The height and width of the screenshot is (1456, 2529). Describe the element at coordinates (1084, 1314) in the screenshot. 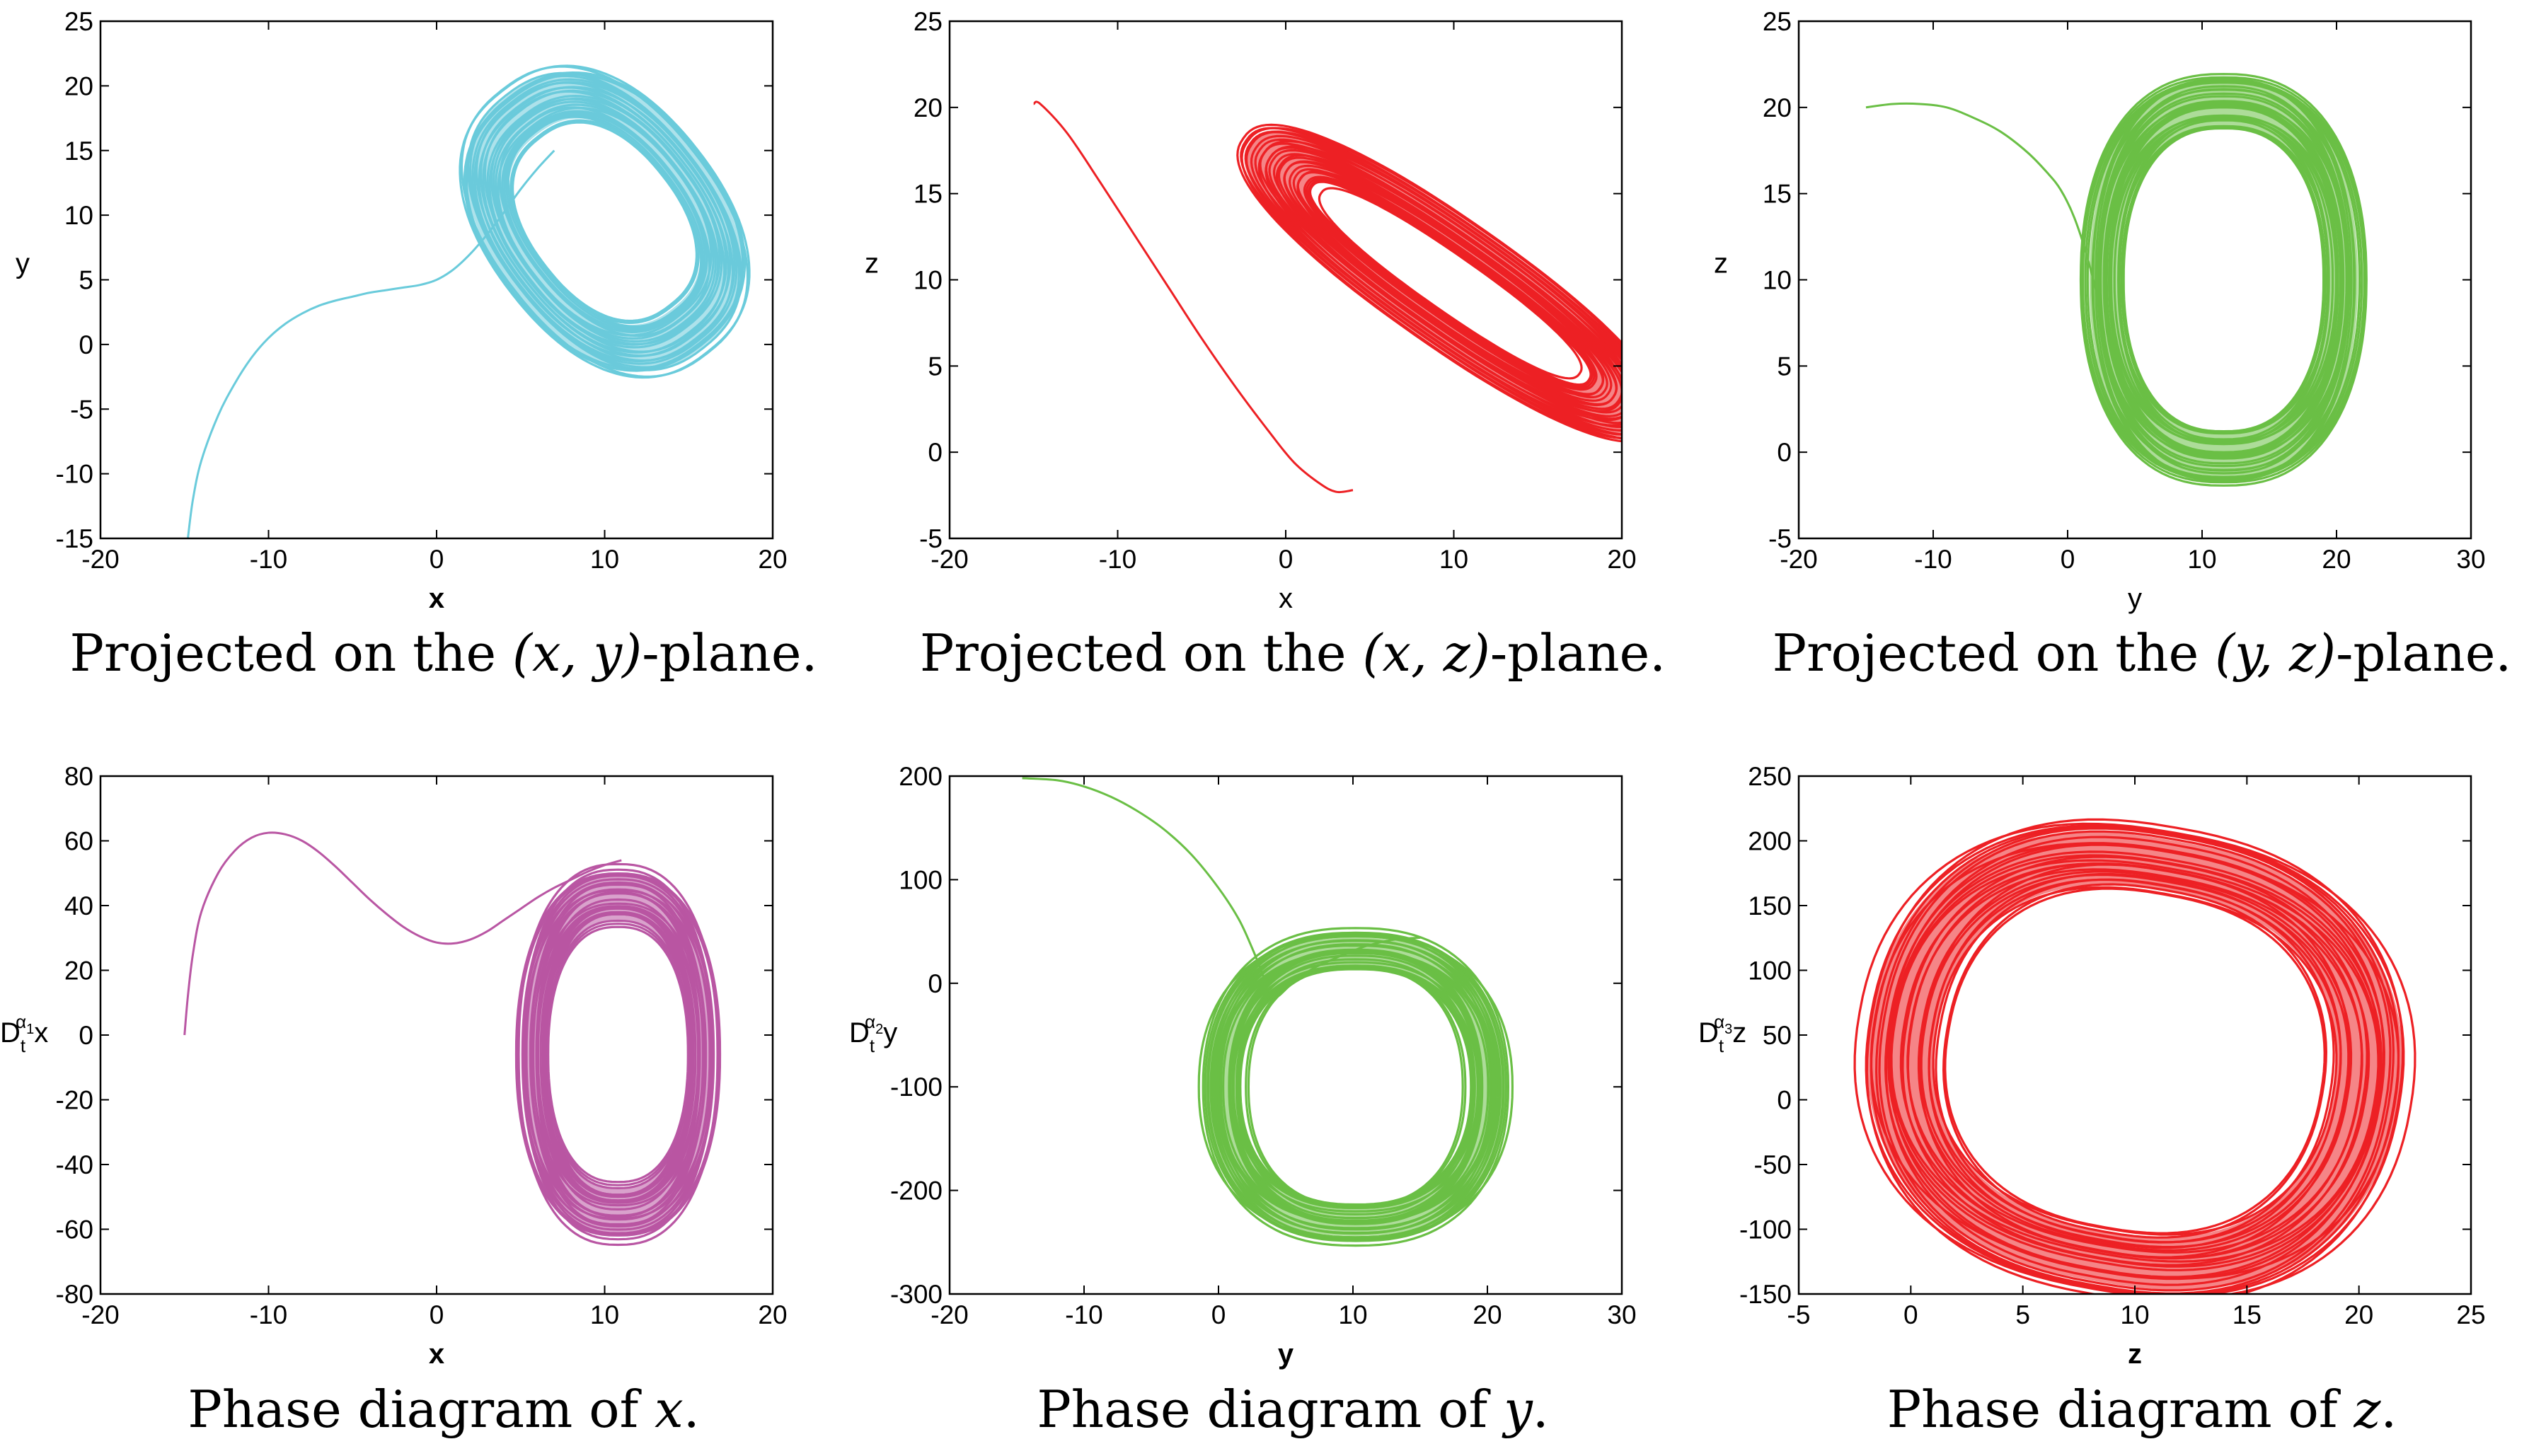

I see `x-tick-label: -10` at that location.